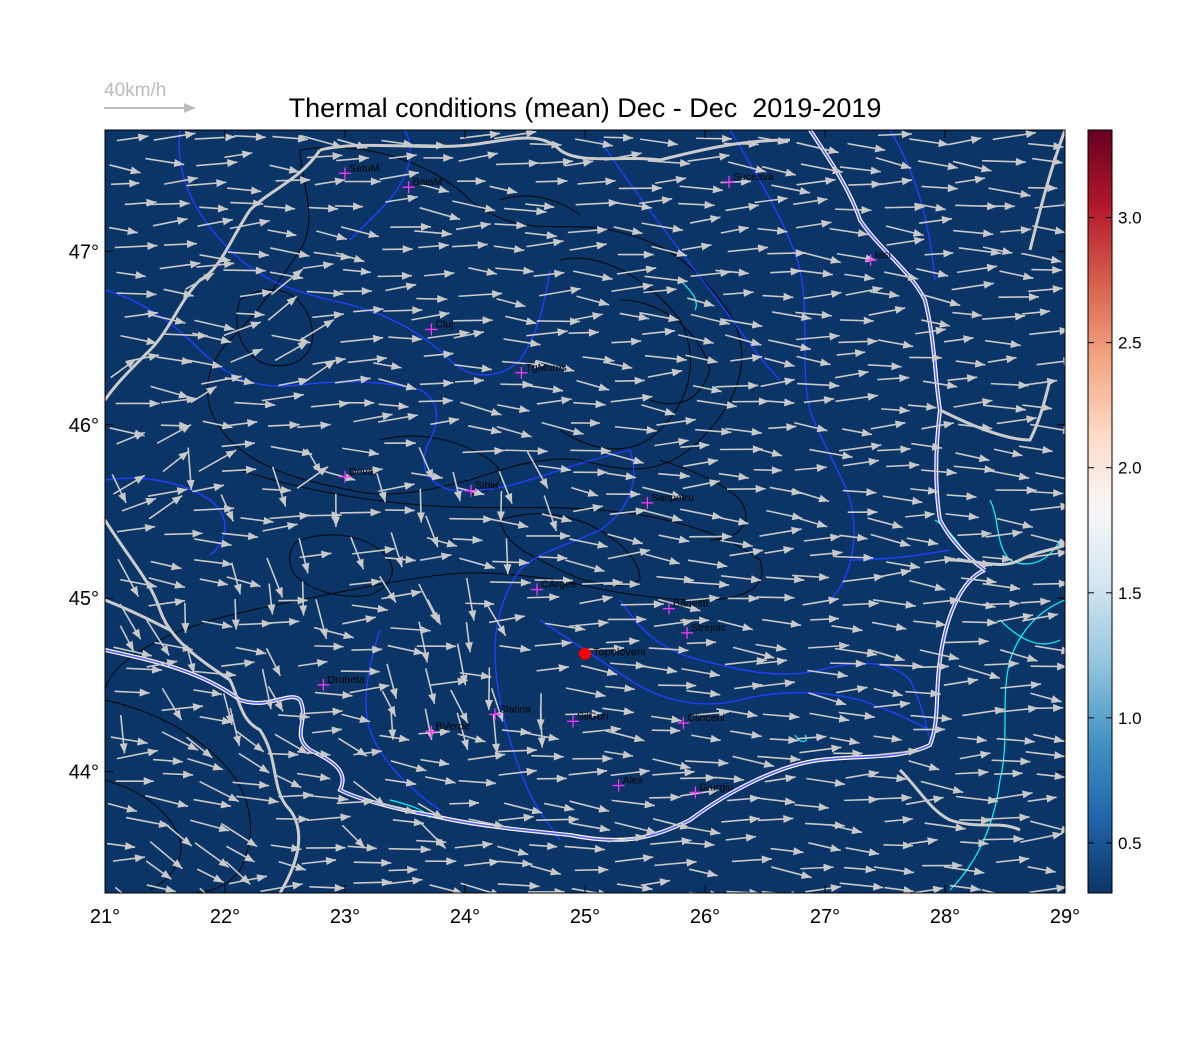  What do you see at coordinates (1130, 343) in the screenshot?
I see `colorbar-tick-label: 2.5` at bounding box center [1130, 343].